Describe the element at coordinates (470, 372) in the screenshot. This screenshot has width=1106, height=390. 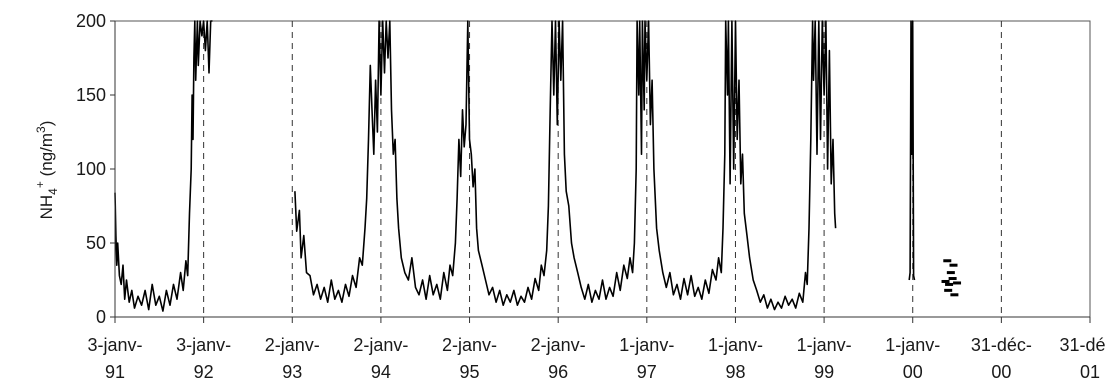
I see `x-tick-label-line2: 95` at that location.